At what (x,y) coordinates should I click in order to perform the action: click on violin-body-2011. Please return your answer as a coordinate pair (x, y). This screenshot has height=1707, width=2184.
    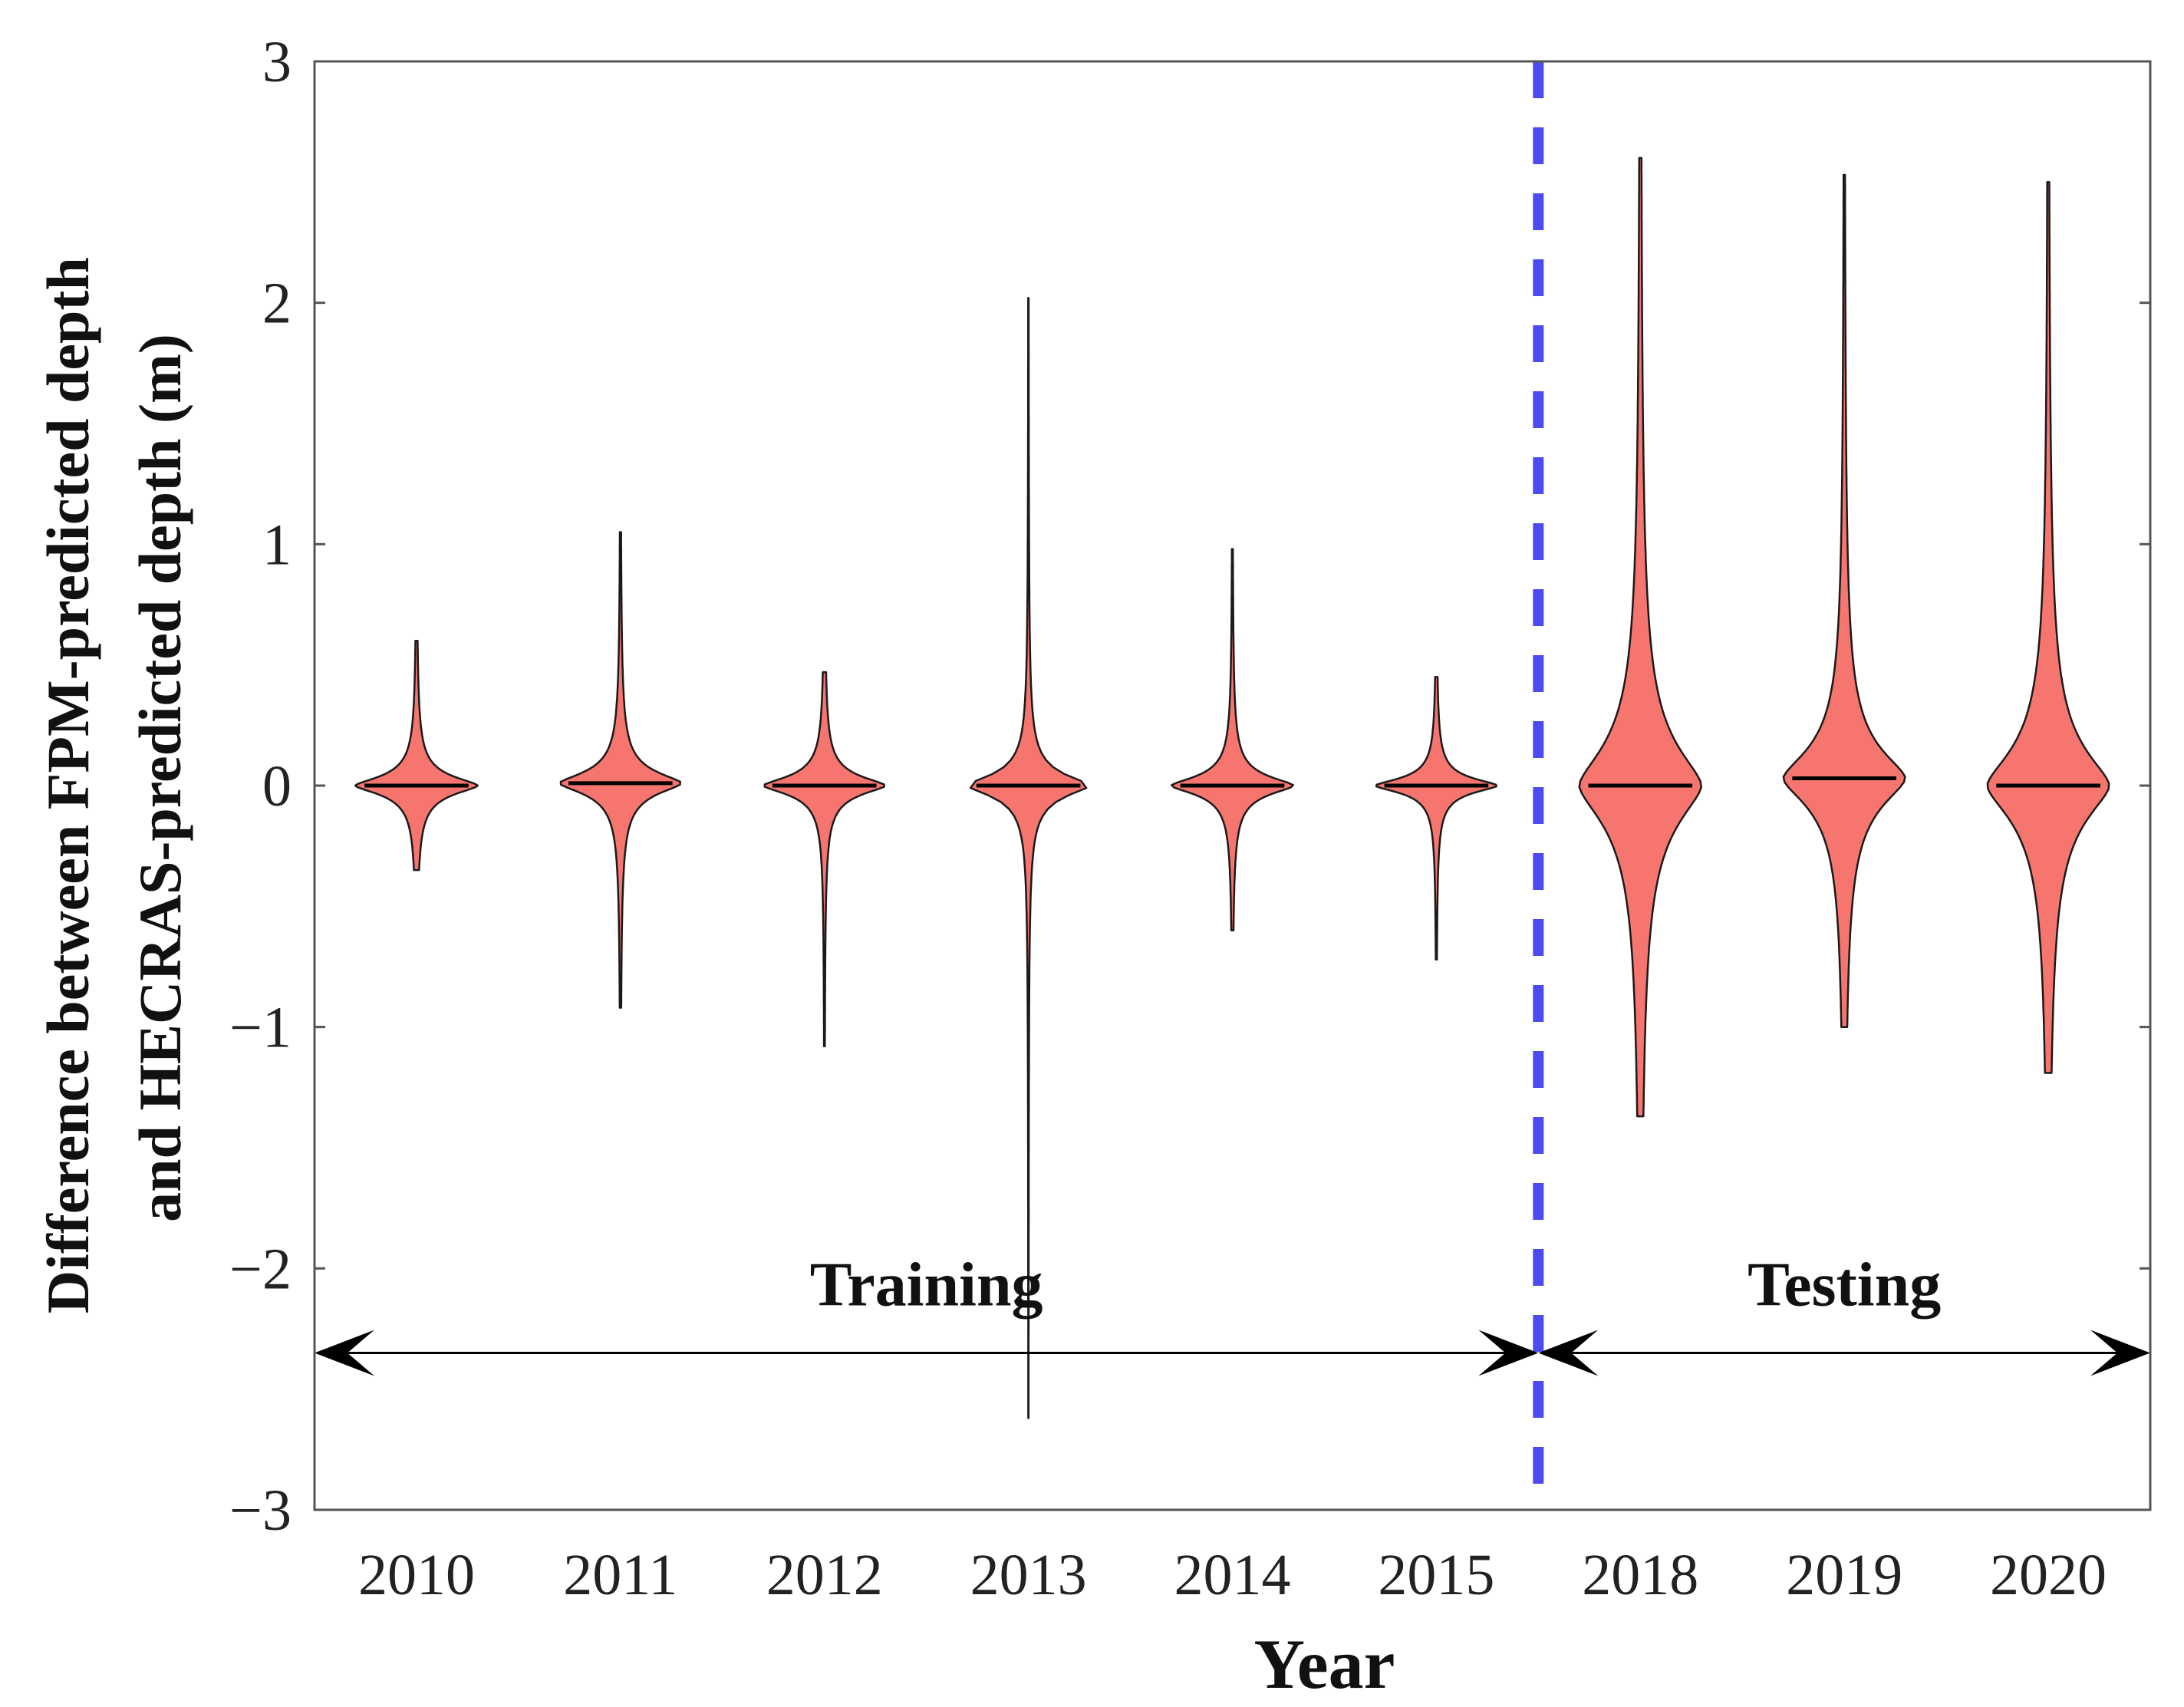
    Looking at the image, I should click on (620, 770).